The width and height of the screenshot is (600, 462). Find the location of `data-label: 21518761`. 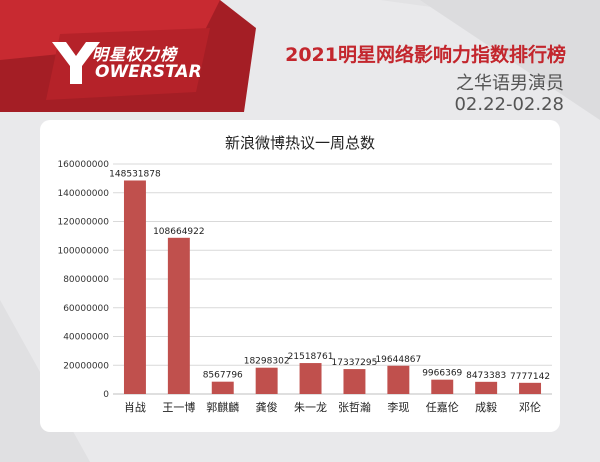

data-label: 21518761 is located at coordinates (311, 357).